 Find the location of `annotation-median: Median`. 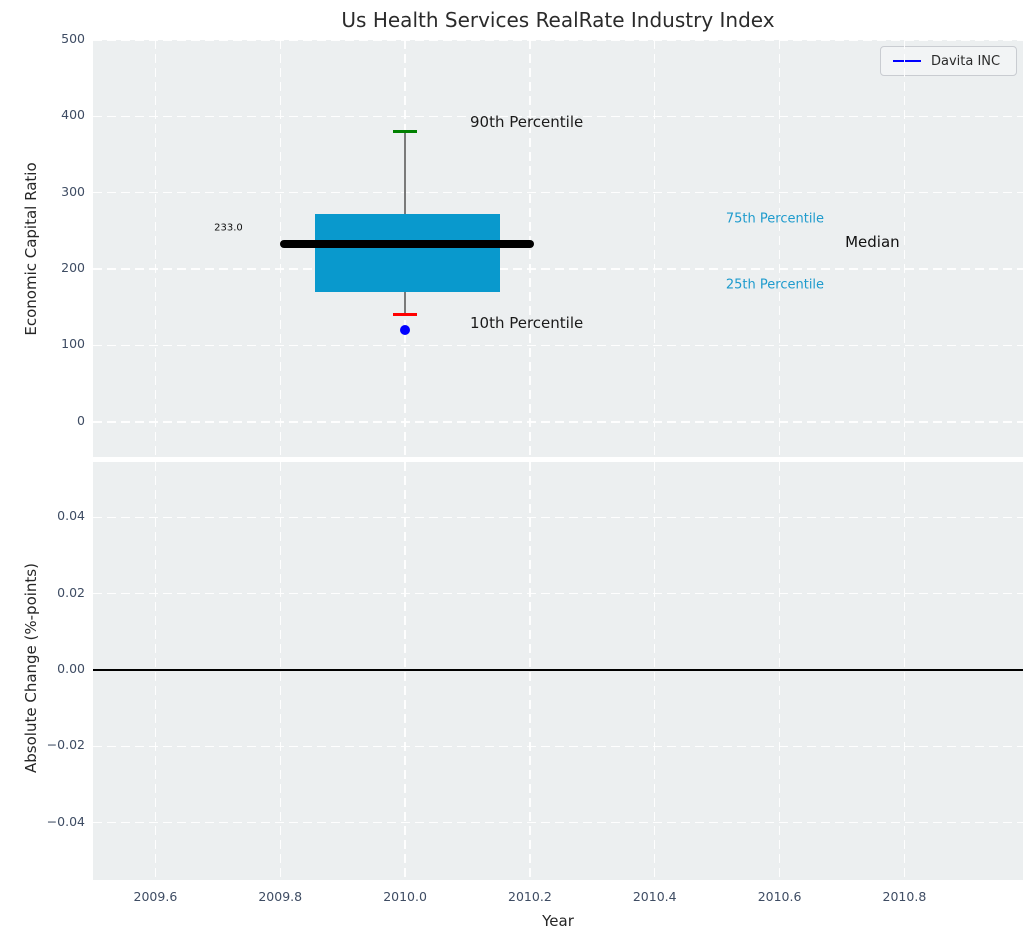

annotation-median: Median is located at coordinates (872, 242).